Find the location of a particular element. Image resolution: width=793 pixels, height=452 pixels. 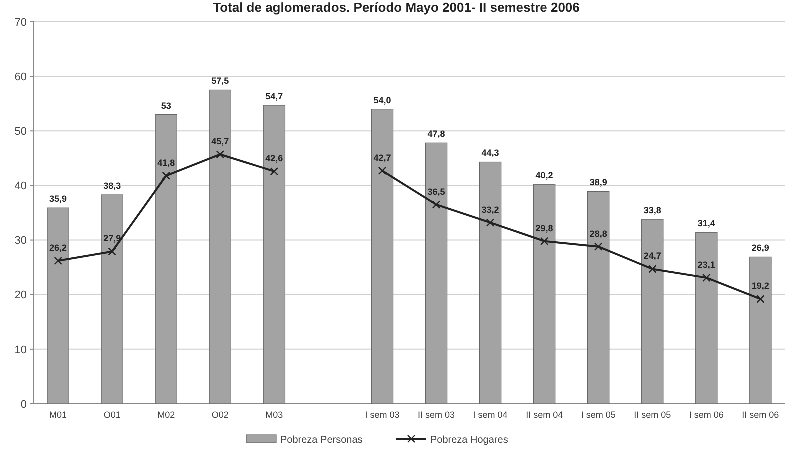

data-label: 54,7 is located at coordinates (275, 96).